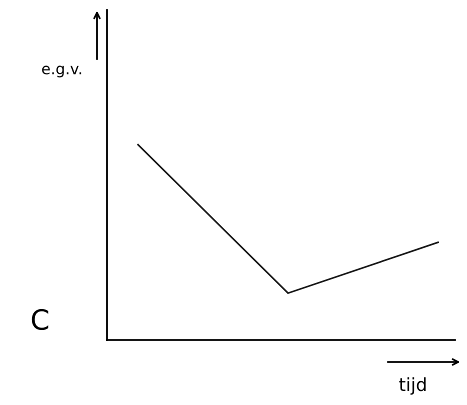 The width and height of the screenshot is (467, 405). Describe the element at coordinates (62, 72) in the screenshot. I see `y-axis-title: e.g.v.` at that location.